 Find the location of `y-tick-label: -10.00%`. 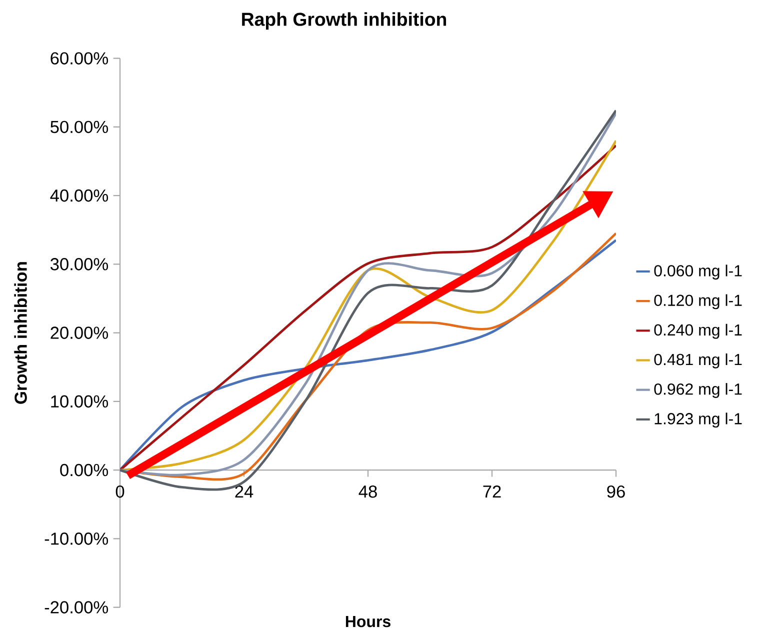

y-tick-label: -10.00% is located at coordinates (76, 538).